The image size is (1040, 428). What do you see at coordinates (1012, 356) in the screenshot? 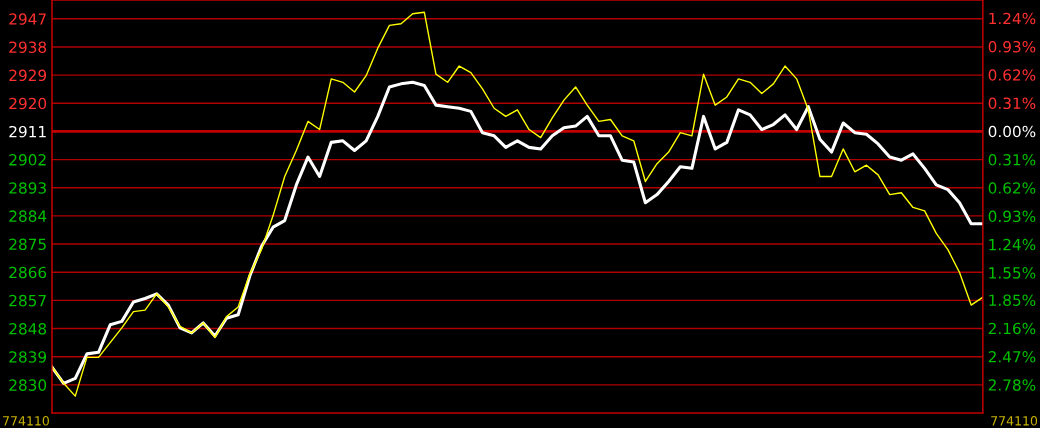
I see `y2-tick-label: 2.47%` at bounding box center [1012, 356].